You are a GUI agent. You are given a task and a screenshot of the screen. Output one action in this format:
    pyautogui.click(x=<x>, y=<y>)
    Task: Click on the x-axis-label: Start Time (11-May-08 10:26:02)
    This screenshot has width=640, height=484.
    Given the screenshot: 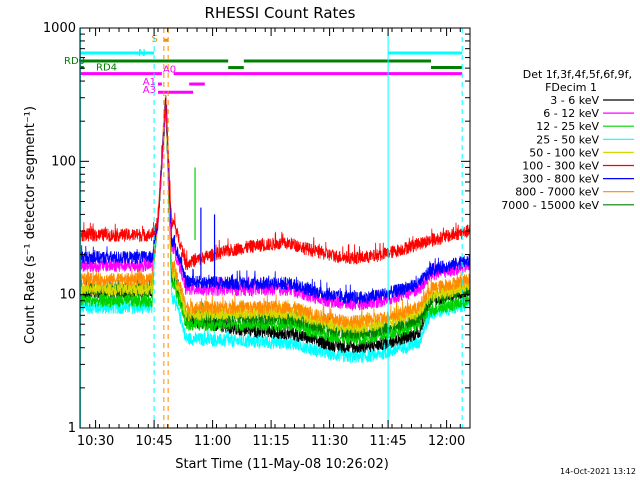 What is the action you would take?
    pyautogui.click(x=282, y=464)
    